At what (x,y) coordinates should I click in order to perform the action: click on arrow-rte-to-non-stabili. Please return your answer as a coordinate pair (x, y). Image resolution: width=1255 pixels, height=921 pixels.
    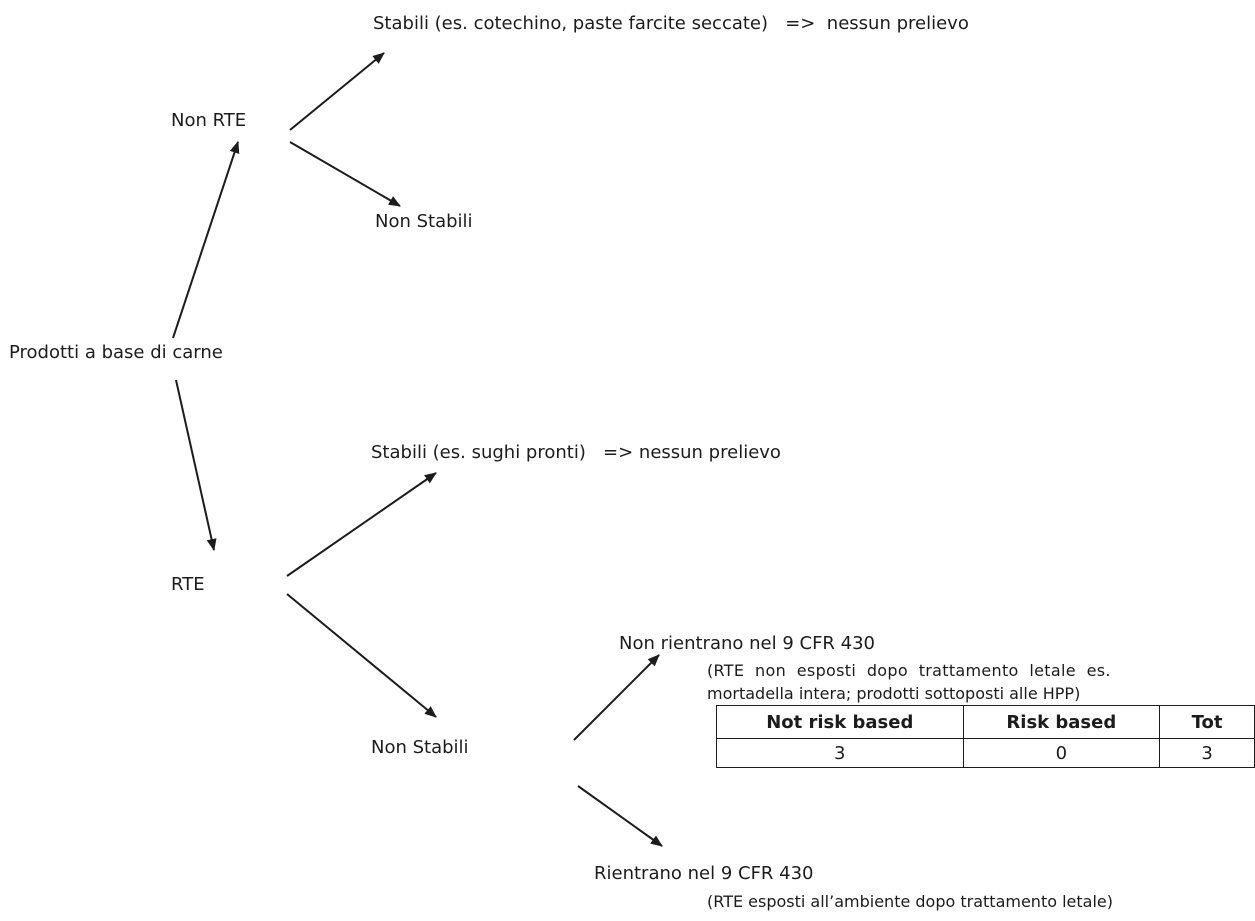
    Looking at the image, I should click on (361, 655).